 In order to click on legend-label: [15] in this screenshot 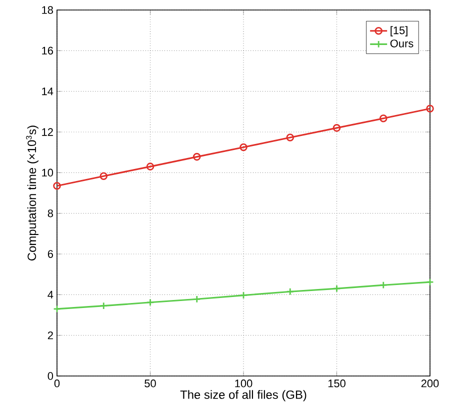, I will do `click(399, 31)`.